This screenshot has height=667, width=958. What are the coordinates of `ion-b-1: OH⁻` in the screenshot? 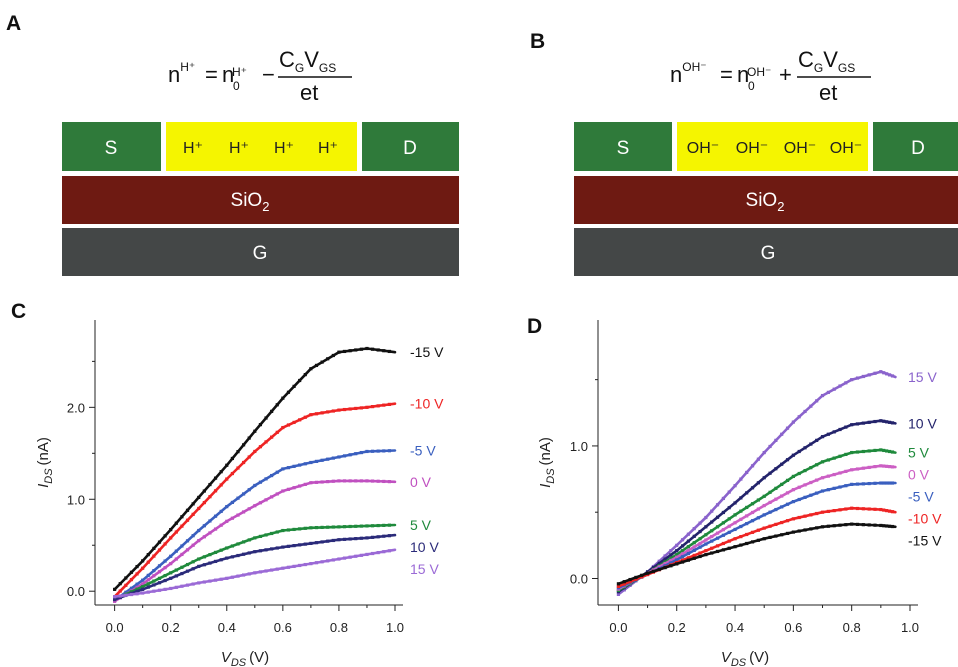 It's located at (703, 148).